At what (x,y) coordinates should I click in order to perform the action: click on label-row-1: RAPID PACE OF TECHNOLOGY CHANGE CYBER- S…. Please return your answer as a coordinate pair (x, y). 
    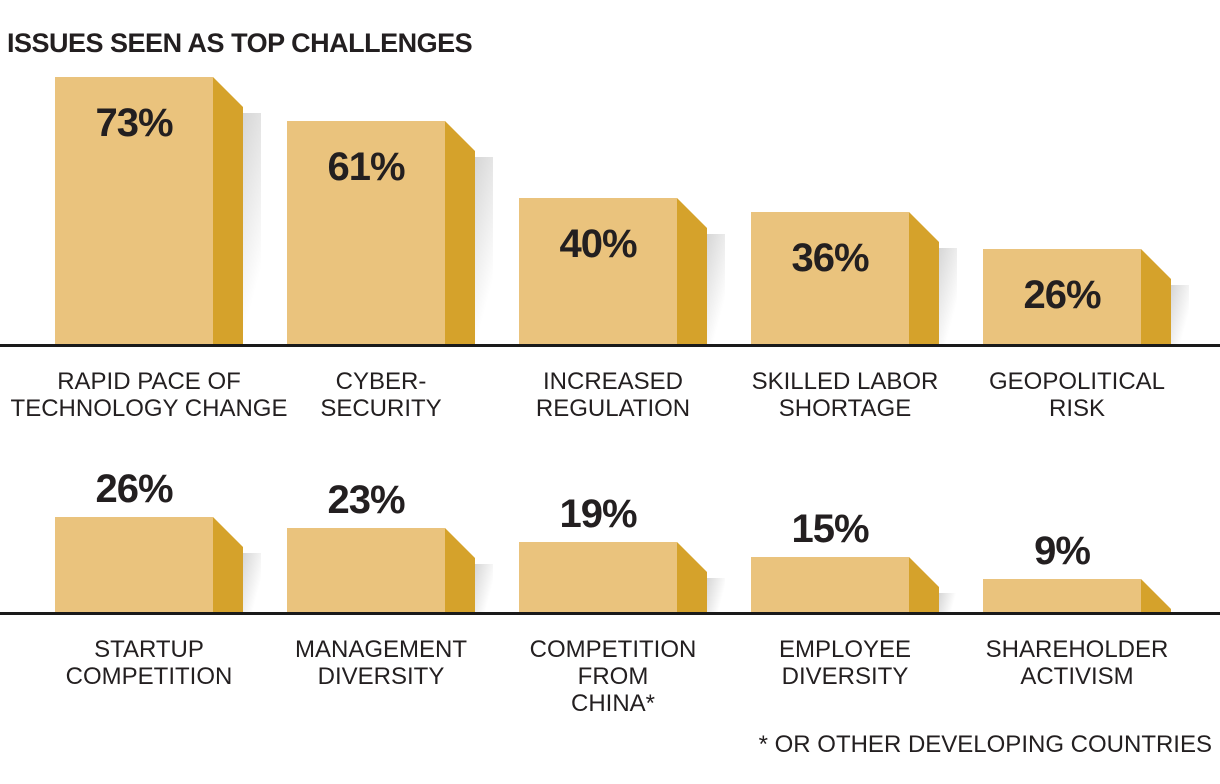
    Looking at the image, I should click on (590, 395).